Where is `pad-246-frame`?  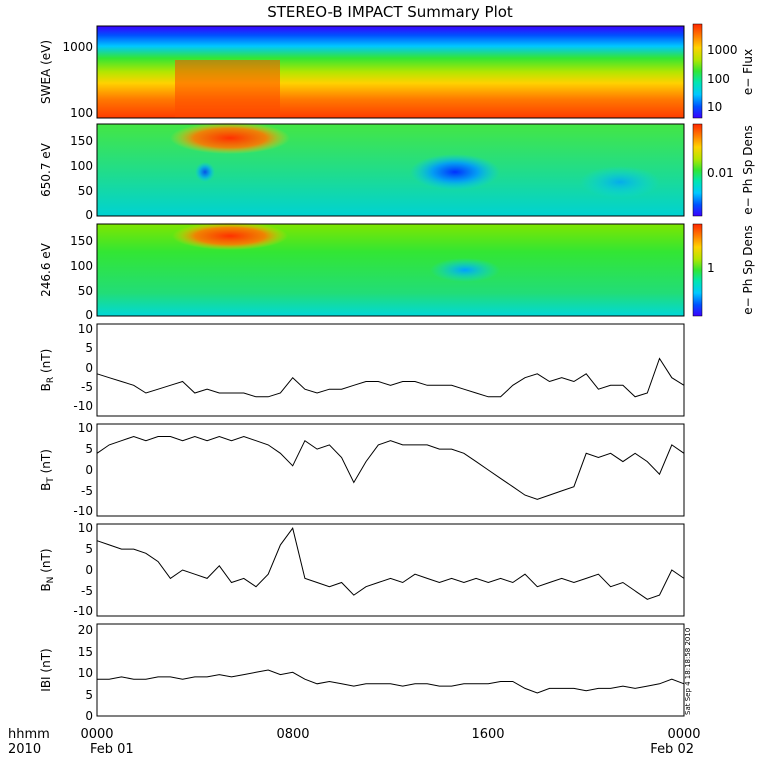 pad-246-frame is located at coordinates (390, 270).